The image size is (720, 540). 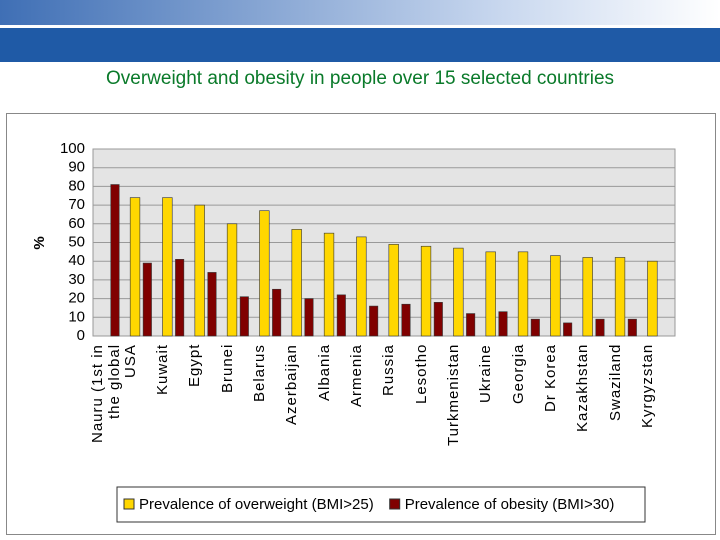 I want to click on y-tick-label: 0, so click(x=81, y=335).